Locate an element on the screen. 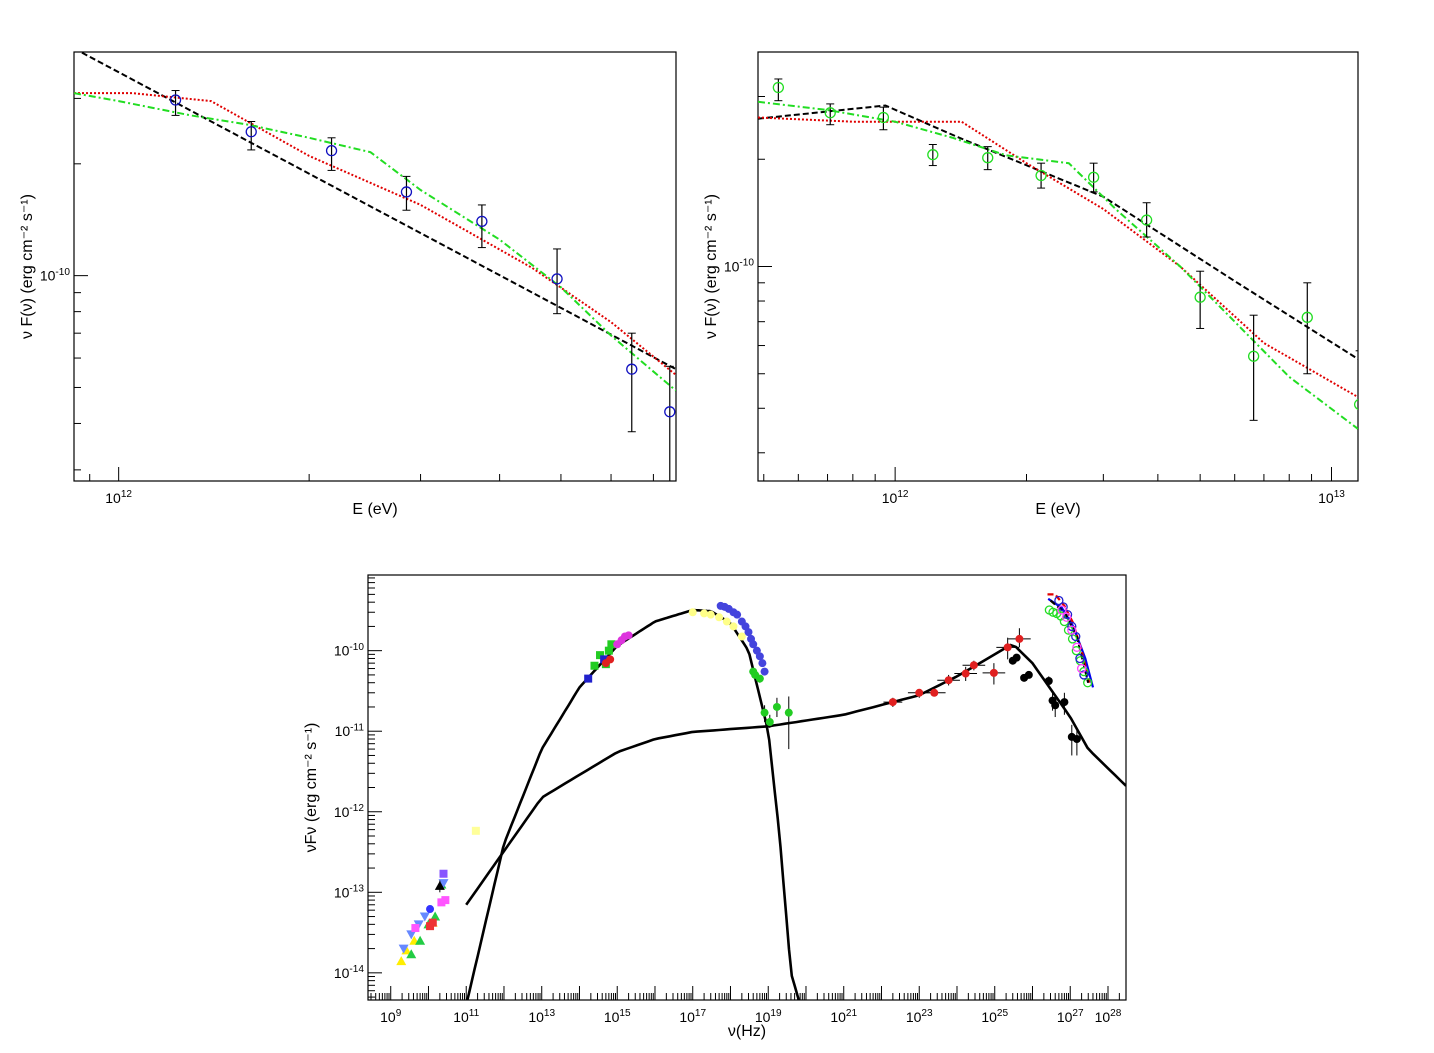 The height and width of the screenshot is (1053, 1434). x-tick-label: 1021 is located at coordinates (843, 1016).